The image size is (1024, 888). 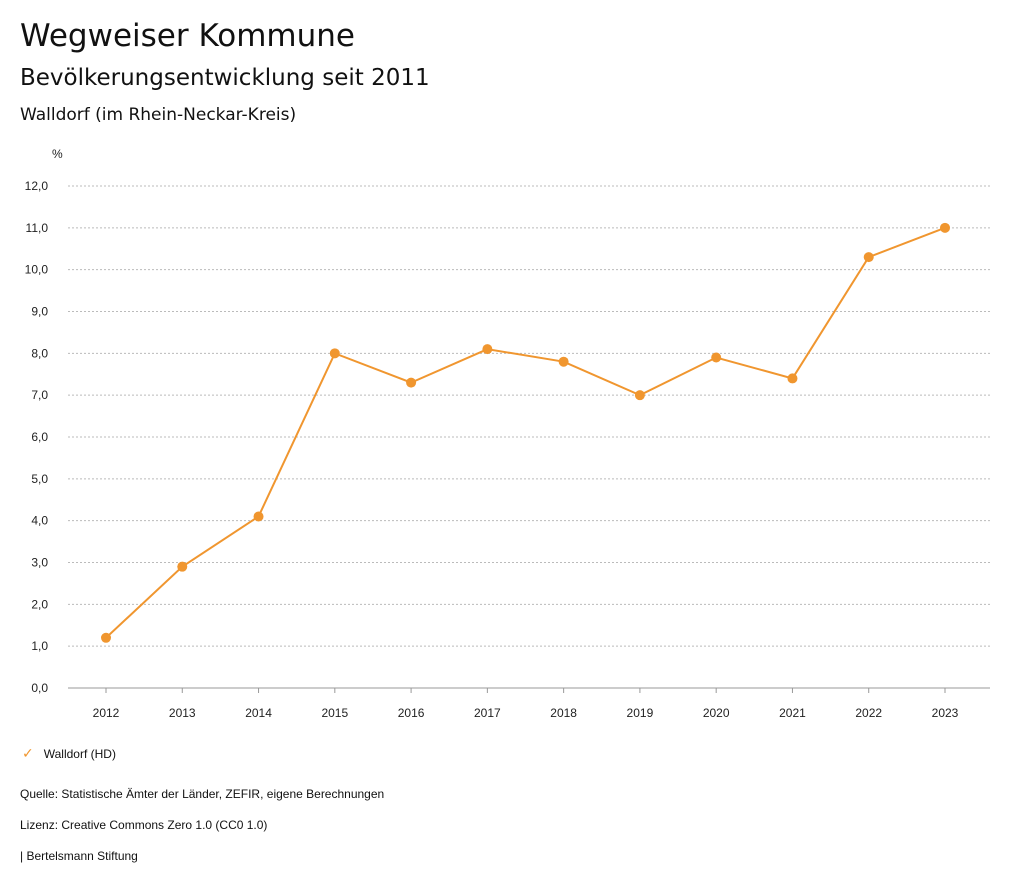 I want to click on data-point-2019, so click(x=639, y=395).